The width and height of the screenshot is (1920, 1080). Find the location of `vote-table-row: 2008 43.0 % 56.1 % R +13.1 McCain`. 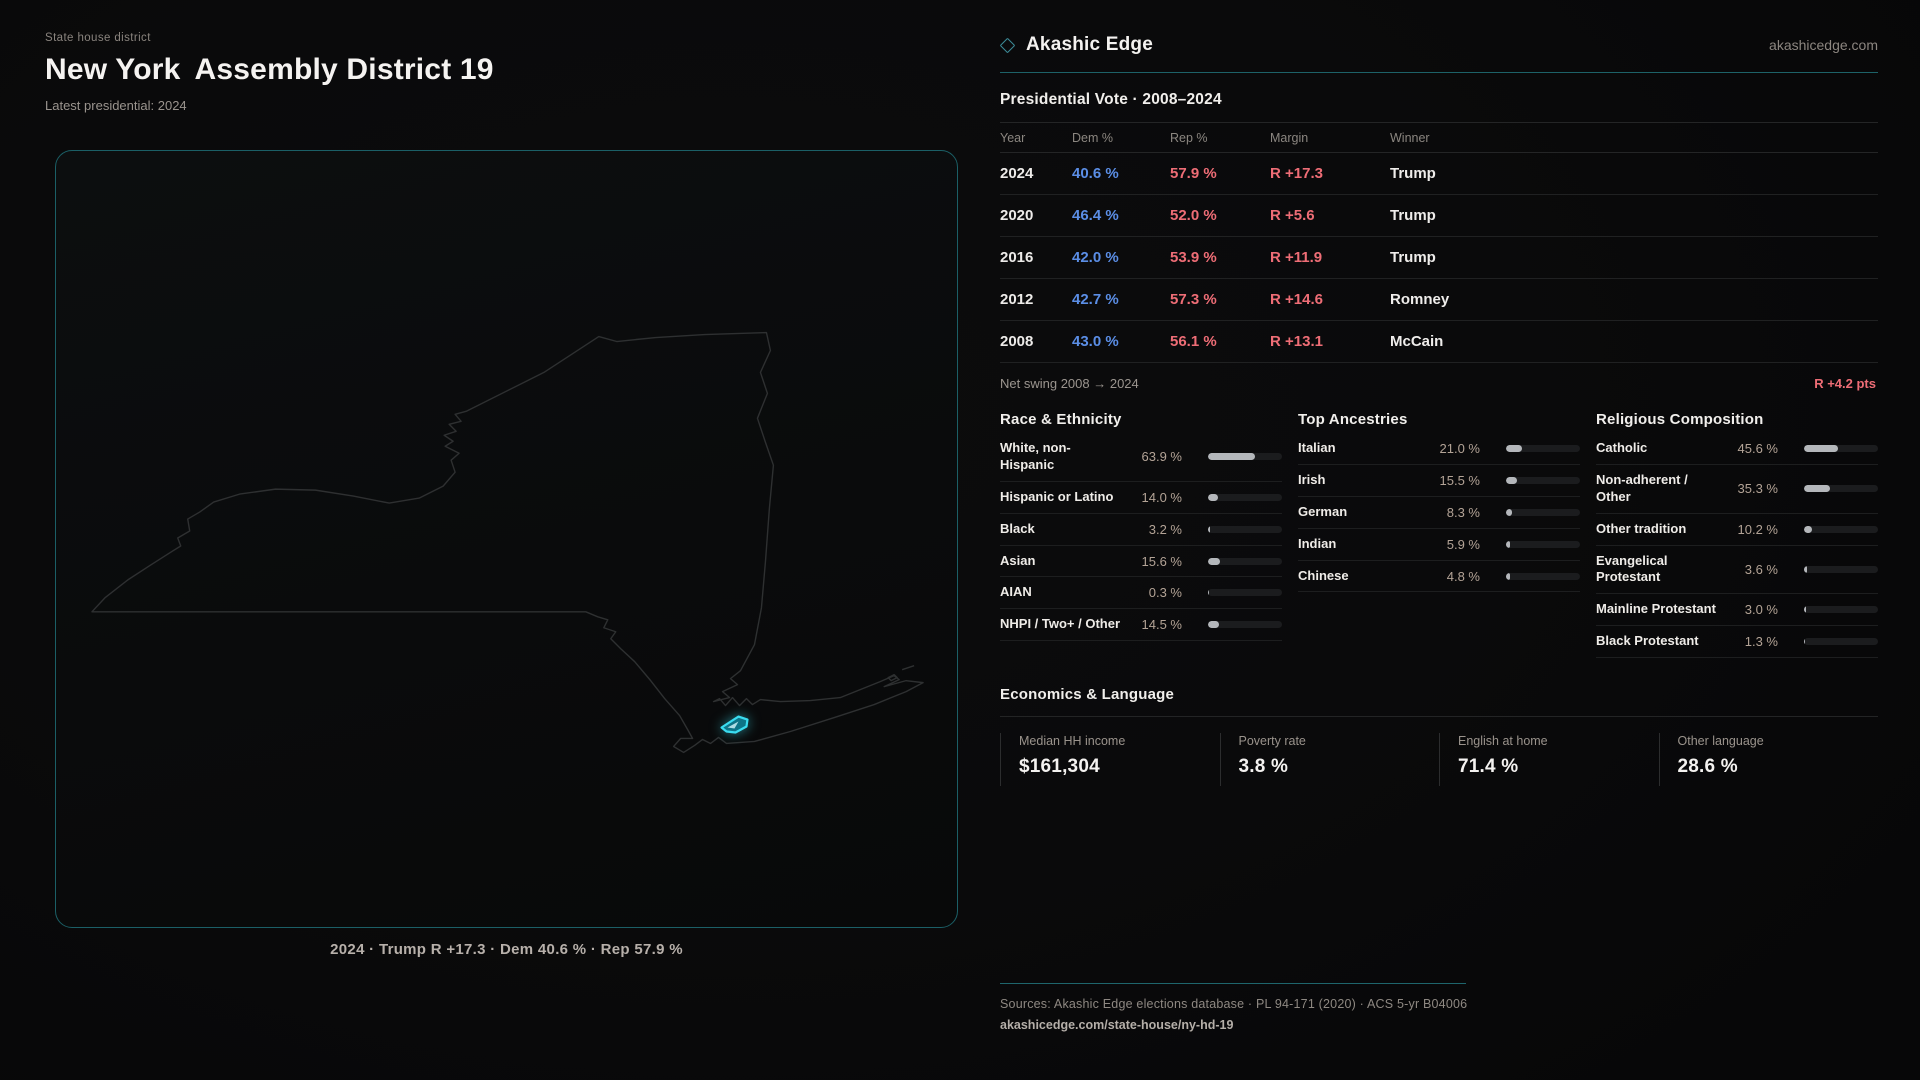

vote-table-row: 2008 43.0 % 56.1 % R +13.1 McCain is located at coordinates (1439, 342).